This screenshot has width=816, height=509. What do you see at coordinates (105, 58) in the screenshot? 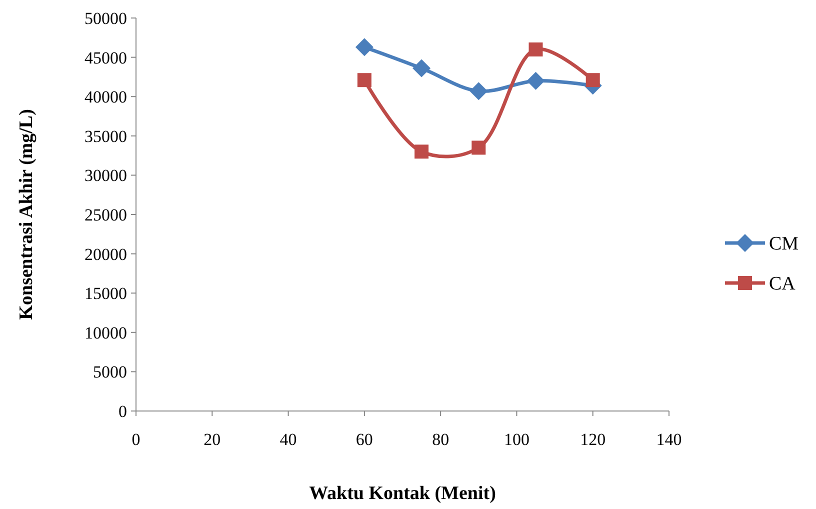
I see `y-tick-label: 45000` at bounding box center [105, 58].